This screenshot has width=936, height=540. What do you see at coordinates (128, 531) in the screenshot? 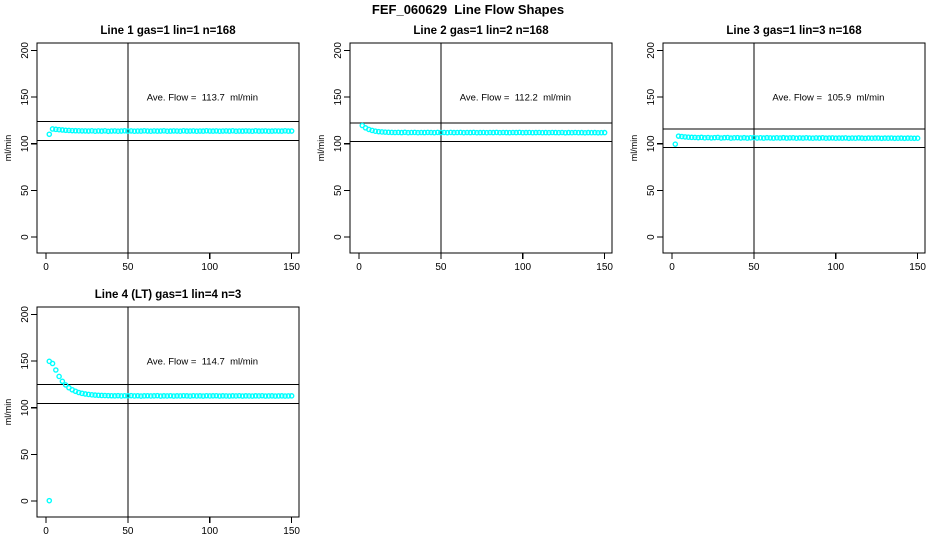
I see `x-tick-label: 50` at bounding box center [128, 531].